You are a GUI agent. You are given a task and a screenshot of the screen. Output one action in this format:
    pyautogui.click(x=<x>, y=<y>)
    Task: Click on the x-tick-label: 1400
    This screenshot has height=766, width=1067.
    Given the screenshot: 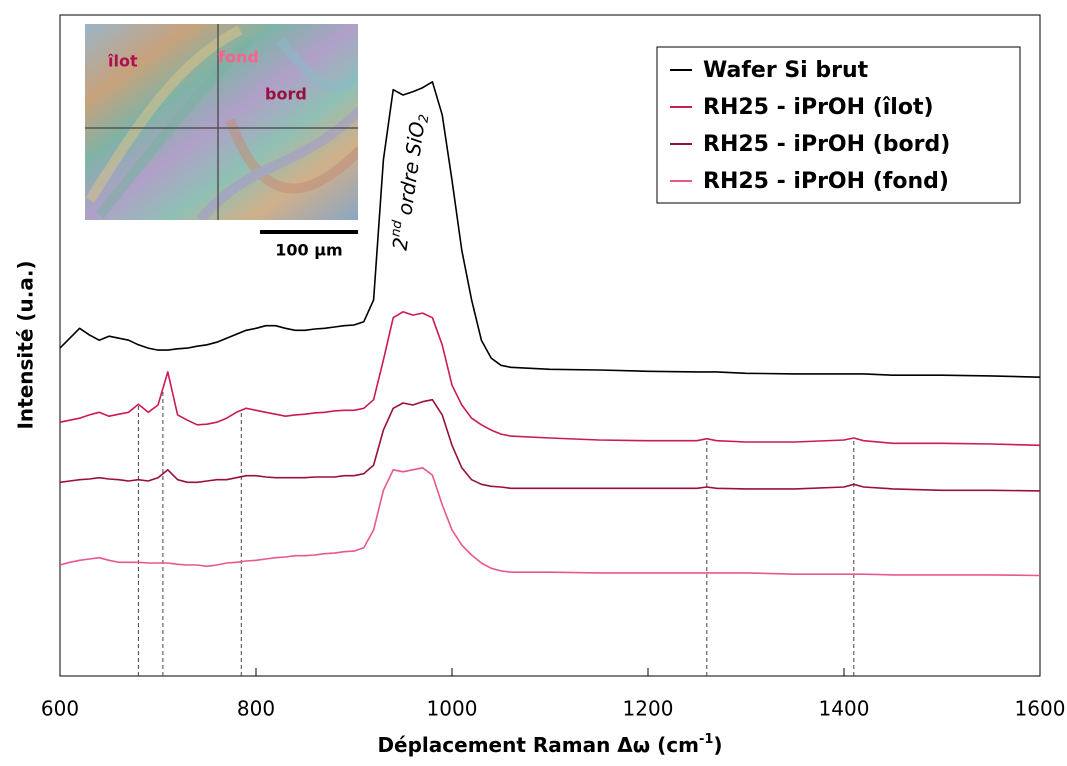 What is the action you would take?
    pyautogui.click(x=844, y=709)
    